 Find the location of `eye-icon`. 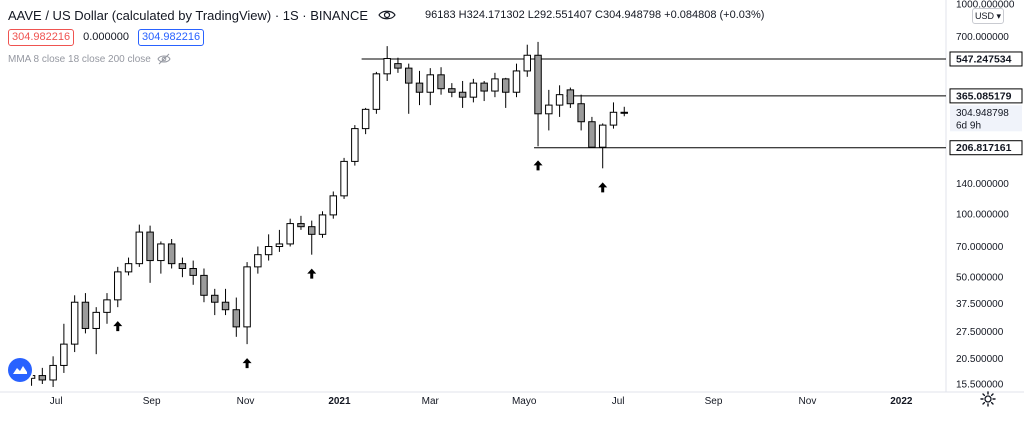

eye-icon is located at coordinates (387, 15).